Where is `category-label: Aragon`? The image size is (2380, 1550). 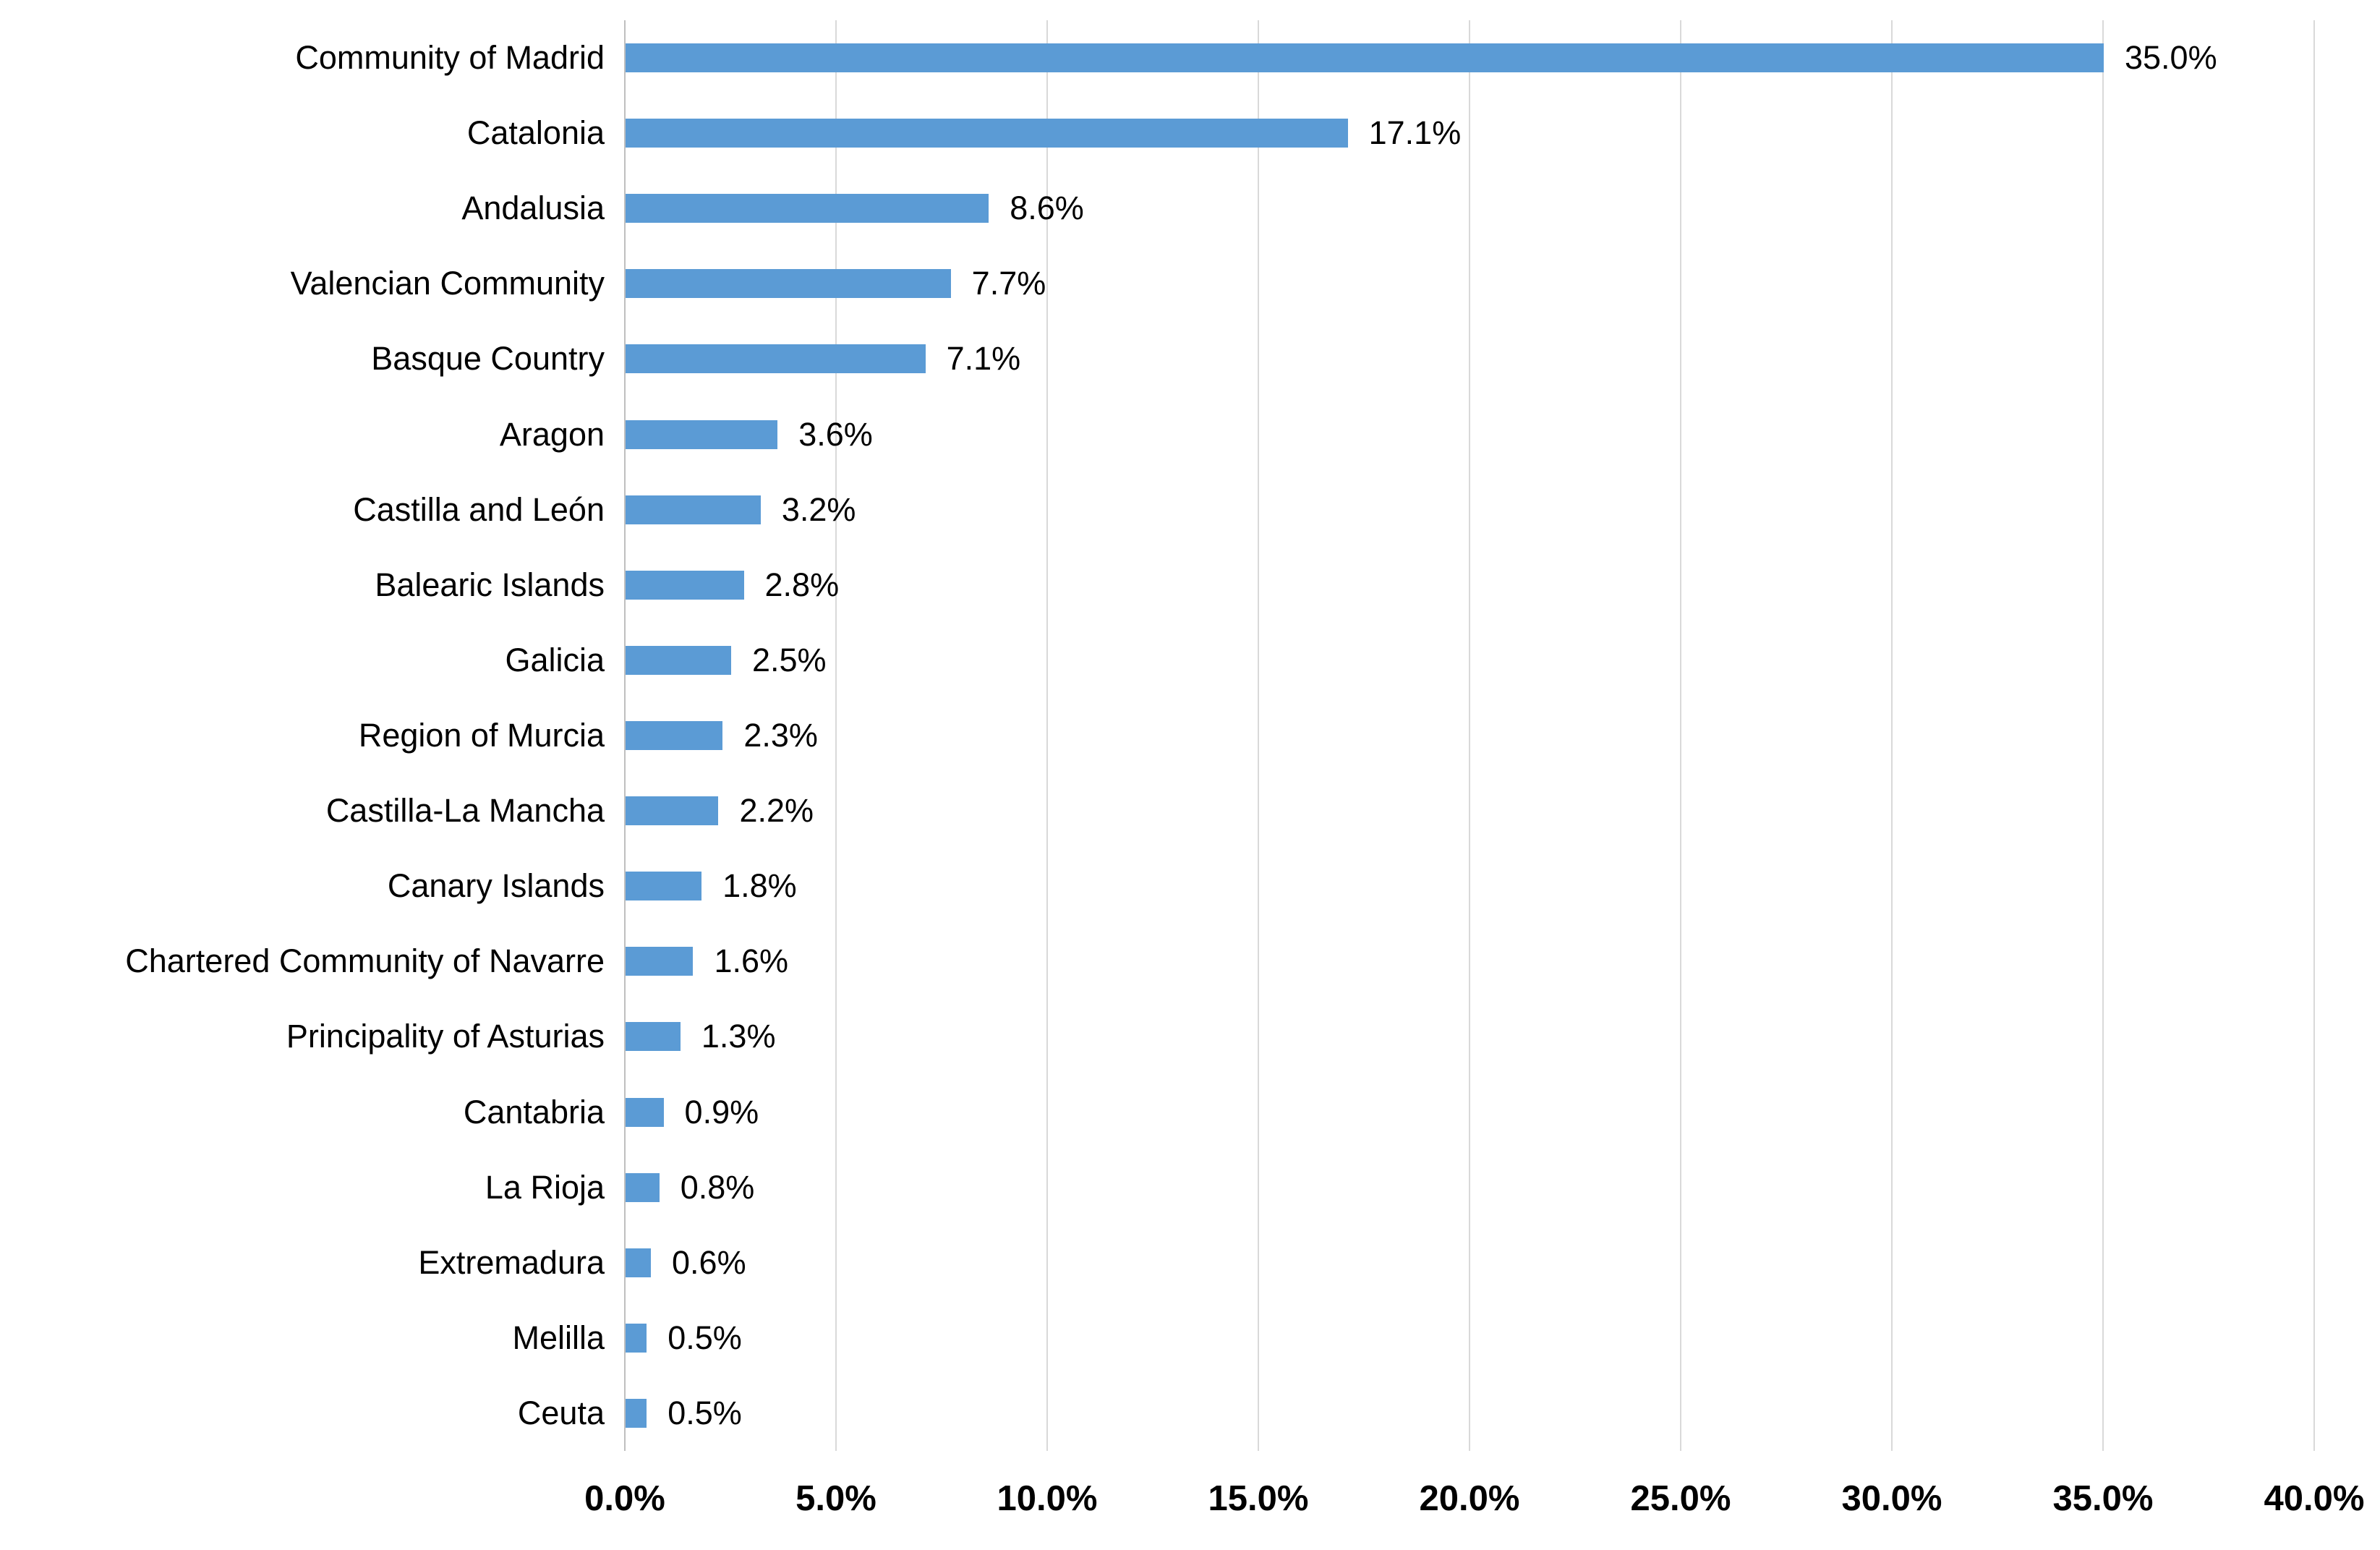 category-label: Aragon is located at coordinates (552, 434).